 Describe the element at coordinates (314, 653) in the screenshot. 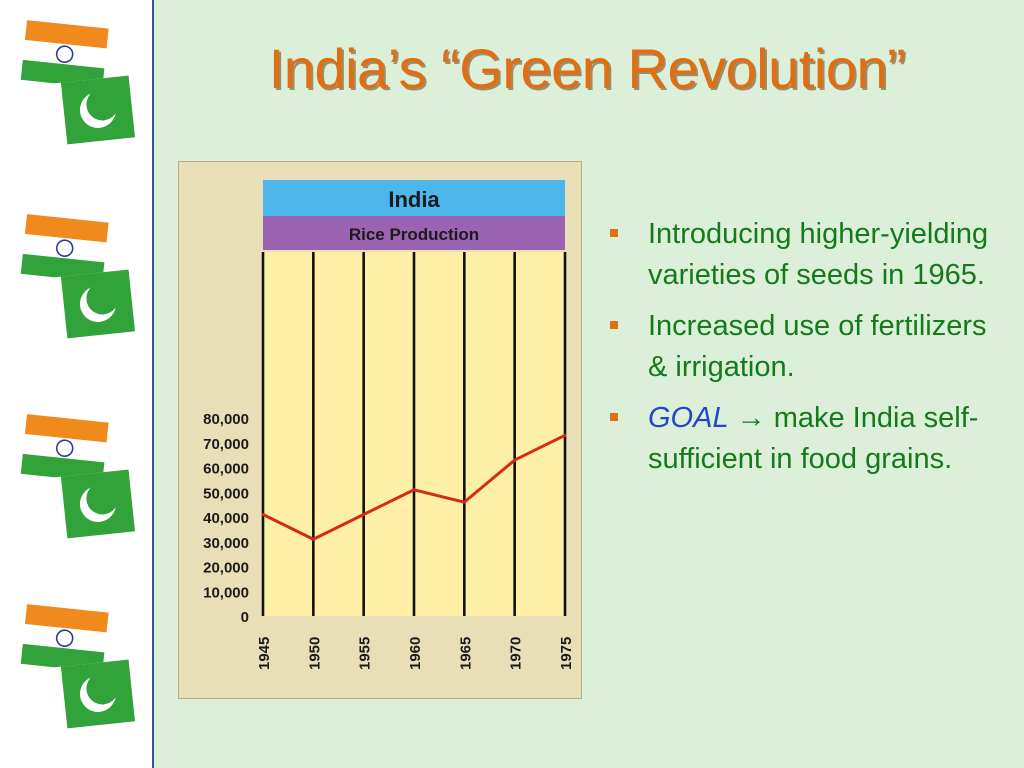

I see `x-tick-1950: 1950` at that location.